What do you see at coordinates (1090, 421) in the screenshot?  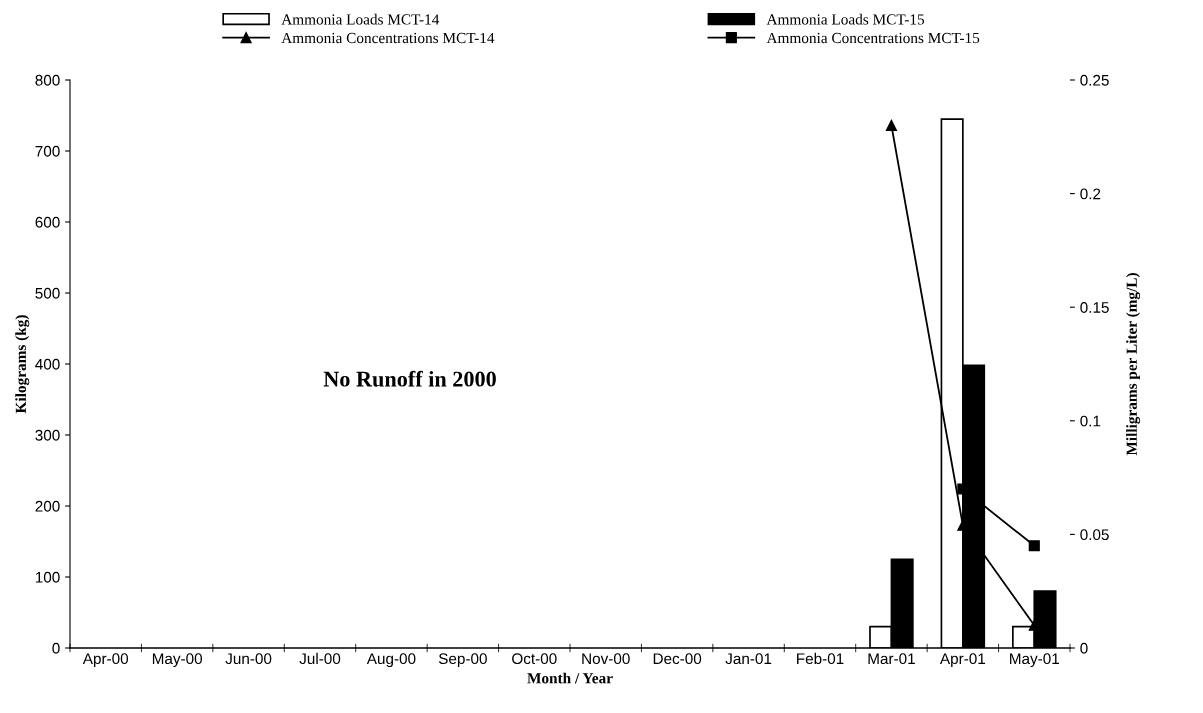 I see `y2-tick-label: 0.1` at bounding box center [1090, 421].